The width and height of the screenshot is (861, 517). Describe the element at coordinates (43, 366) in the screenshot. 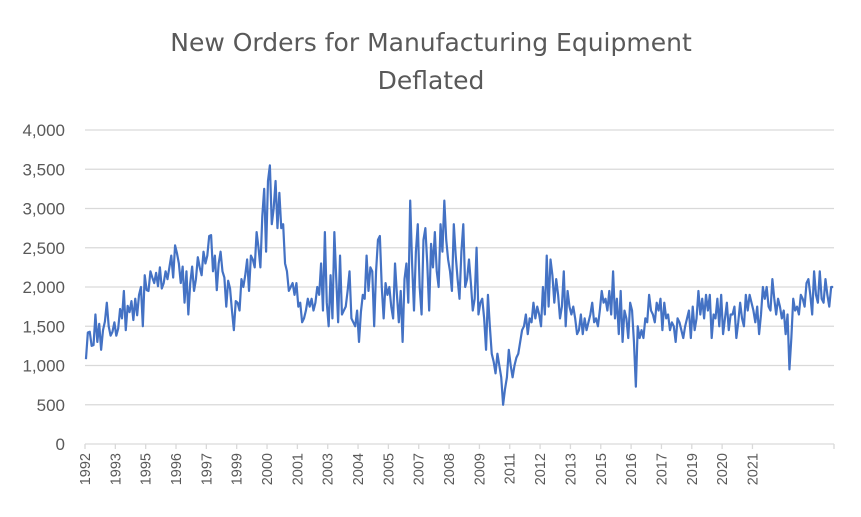

I see `y-tick-label: 1,000` at that location.